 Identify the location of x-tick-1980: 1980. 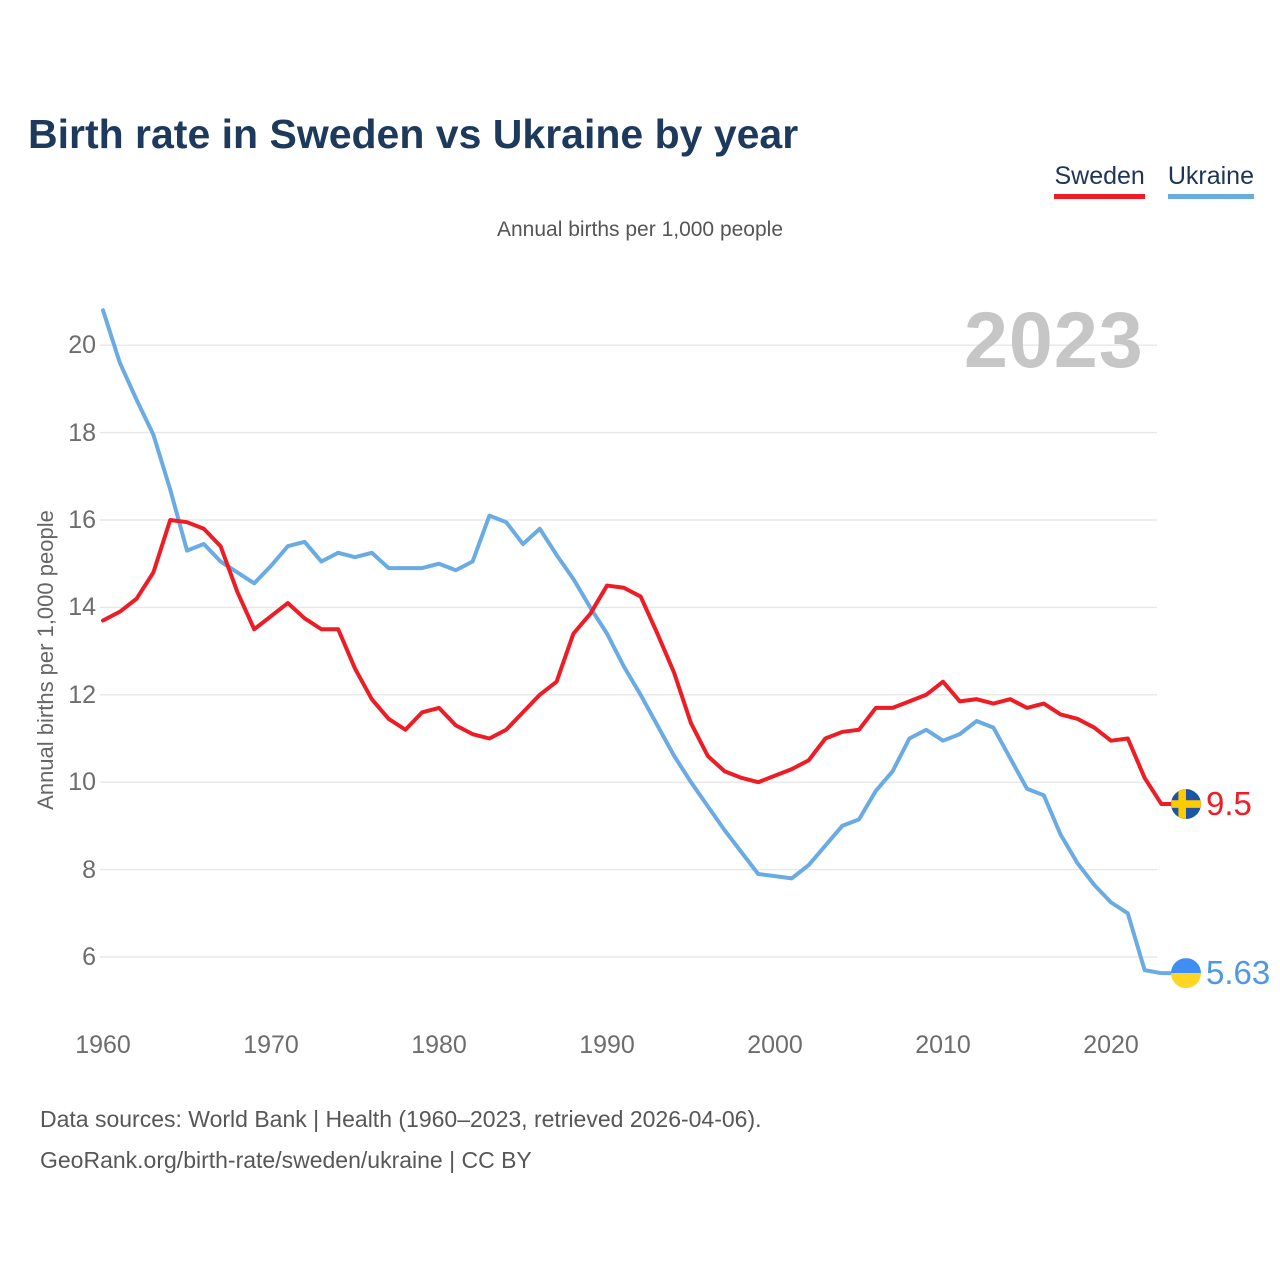
(439, 1045).